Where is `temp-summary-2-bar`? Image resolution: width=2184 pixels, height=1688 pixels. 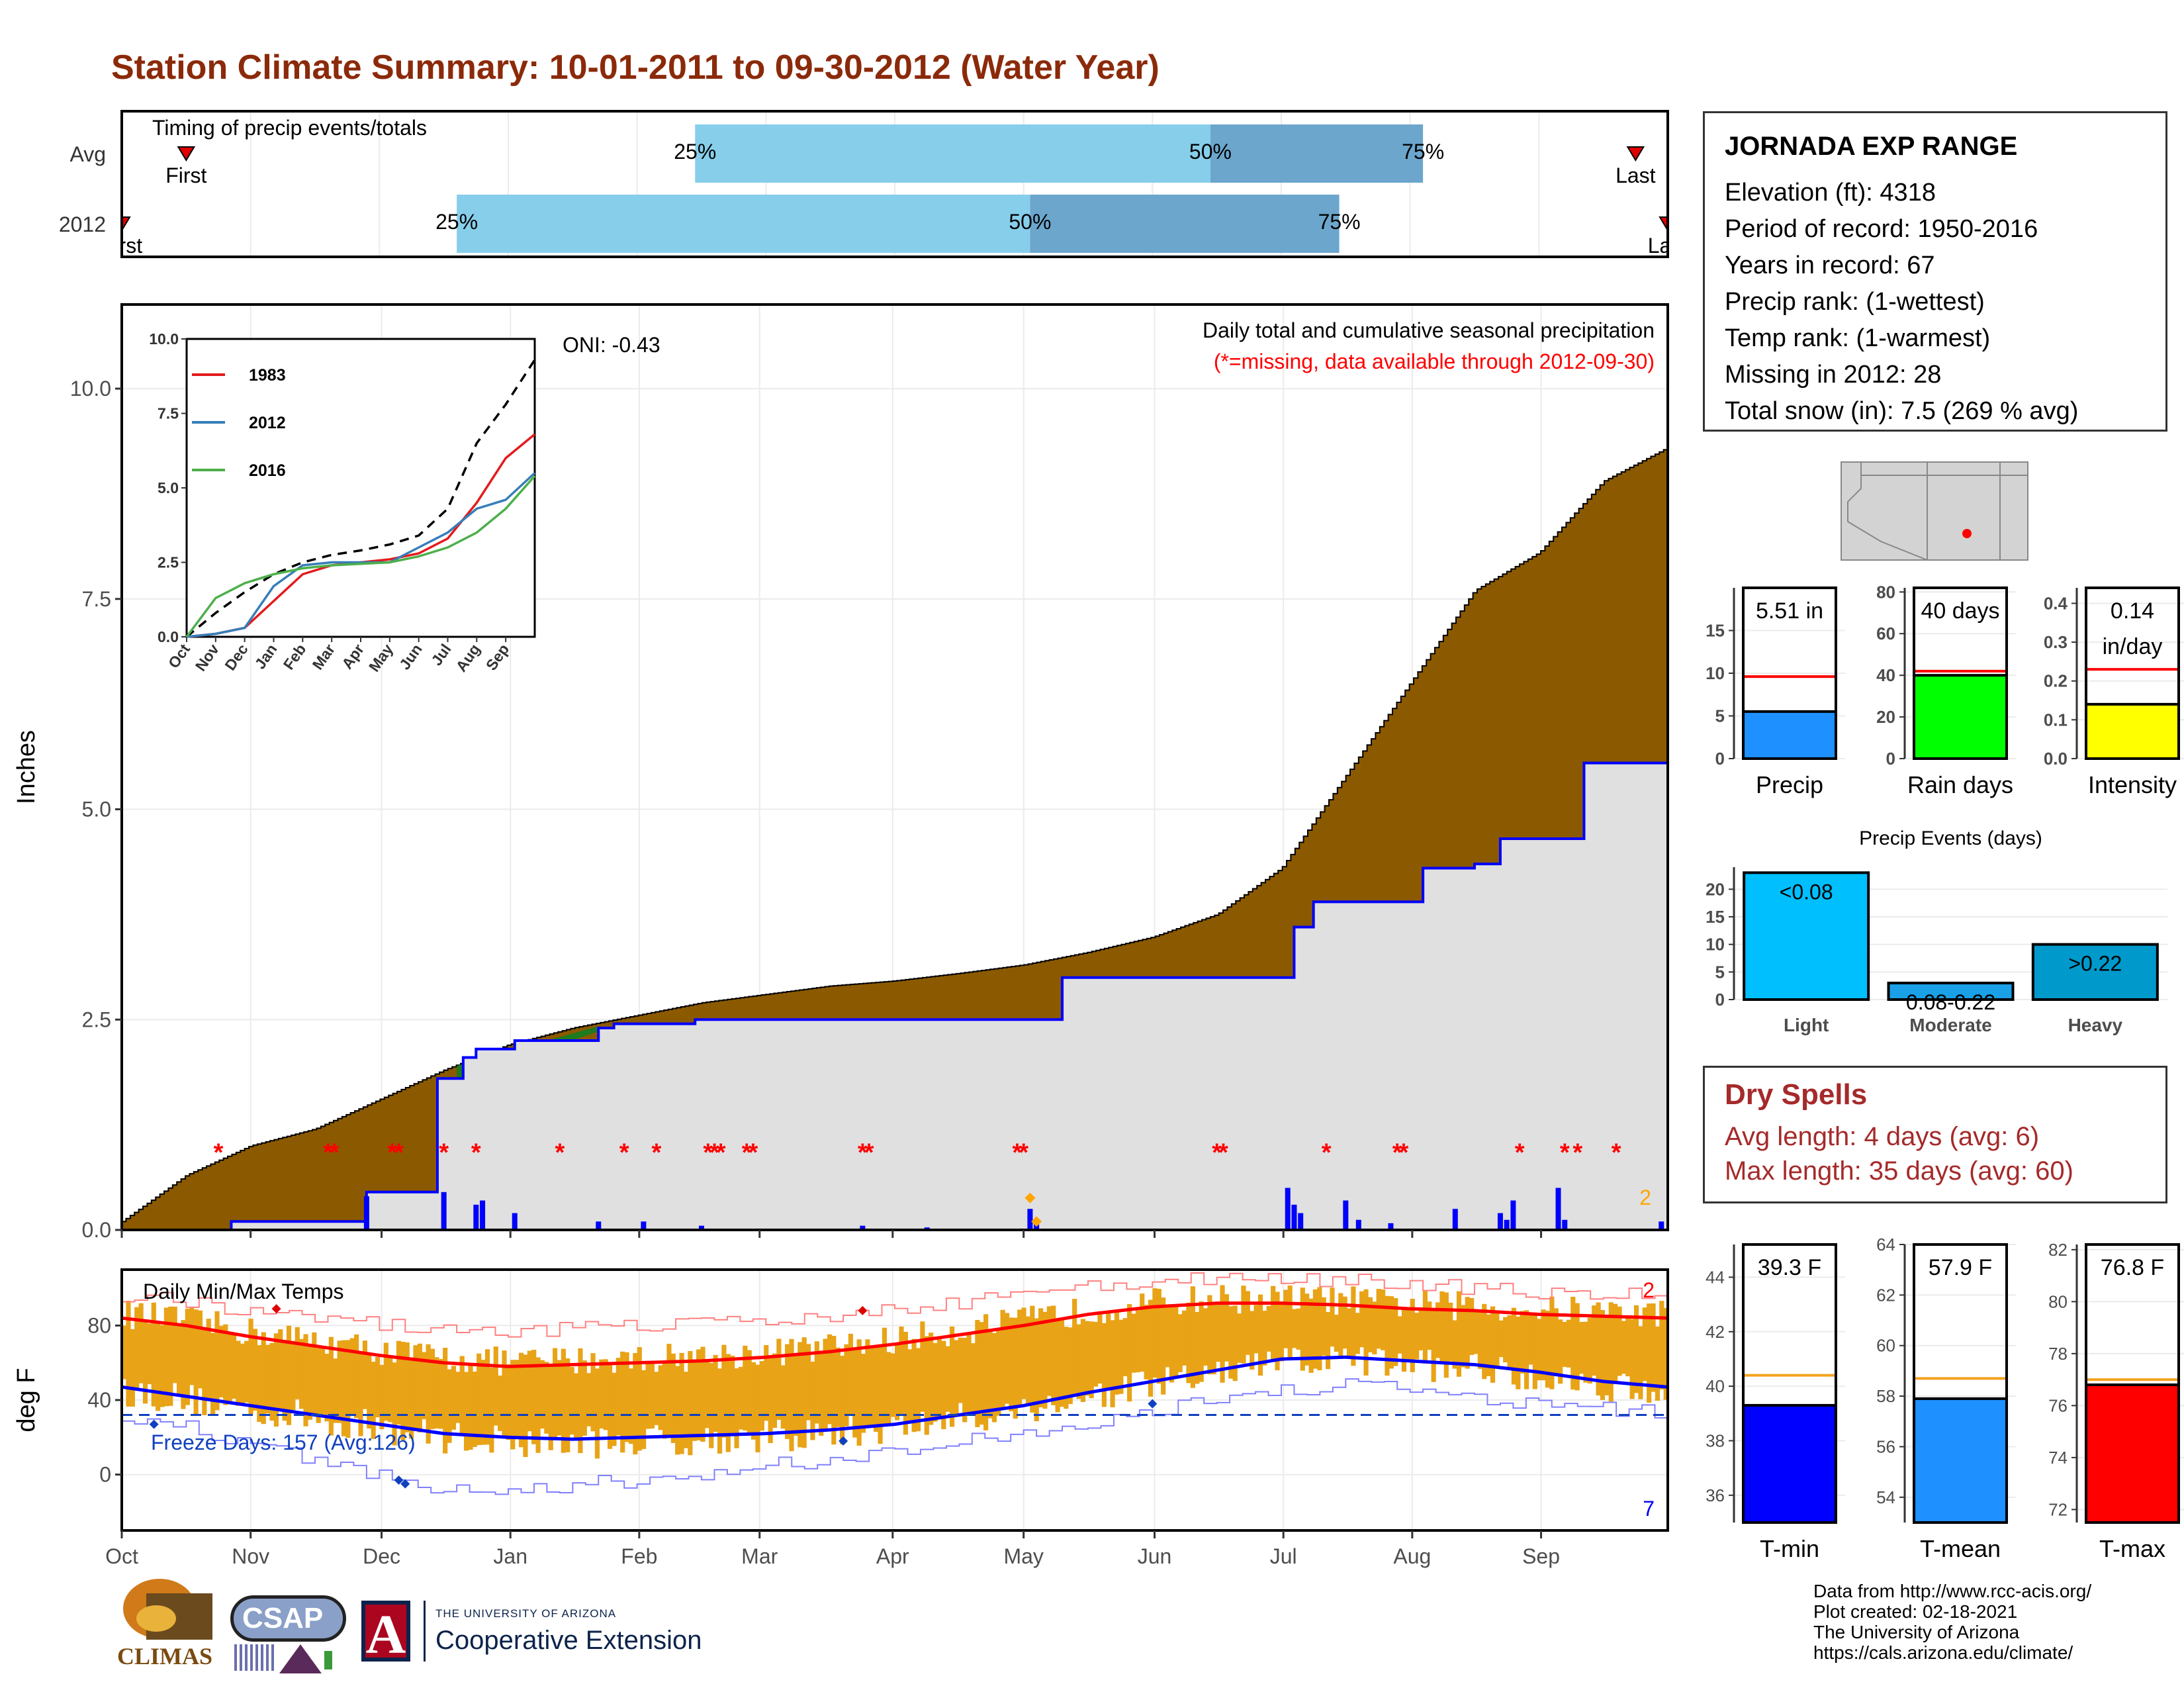
temp-summary-2-bar is located at coordinates (2132, 1453).